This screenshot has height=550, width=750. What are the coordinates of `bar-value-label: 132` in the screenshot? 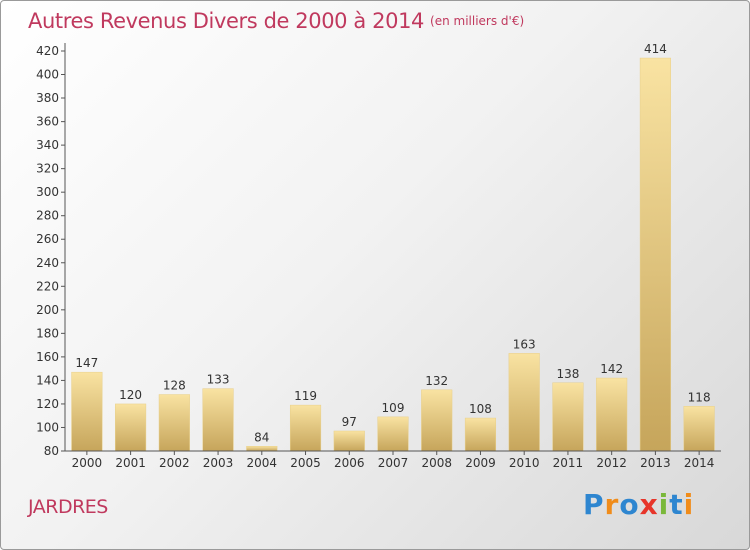 It's located at (436, 381).